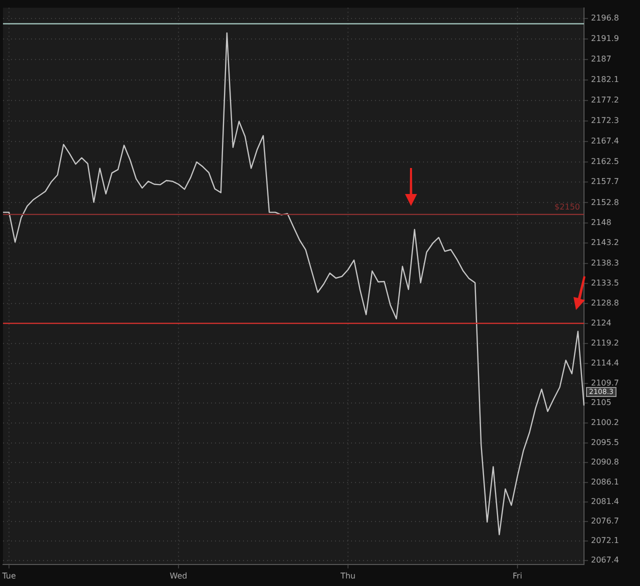 The image size is (640, 586). I want to click on y-tick-label: 2090.8, so click(605, 462).